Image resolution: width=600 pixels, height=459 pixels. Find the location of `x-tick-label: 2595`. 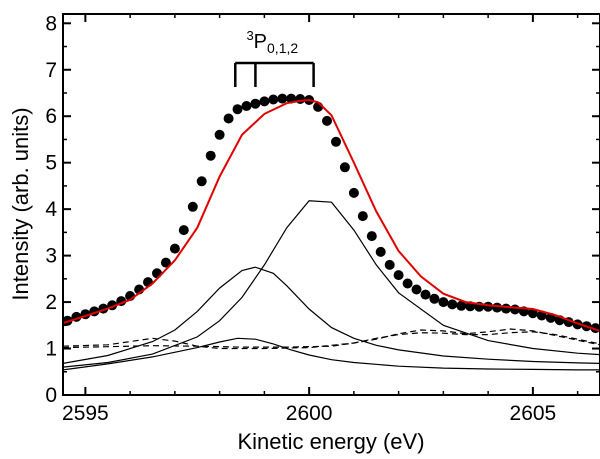

x-tick-label: 2595 is located at coordinates (85, 413).